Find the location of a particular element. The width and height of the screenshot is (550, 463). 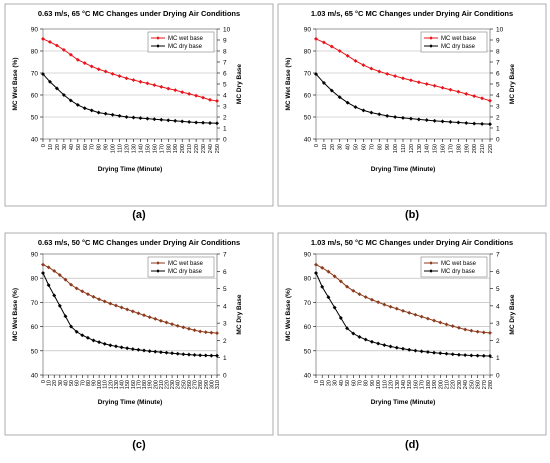

x-tick-label: 210 is located at coordinates (448, 384).